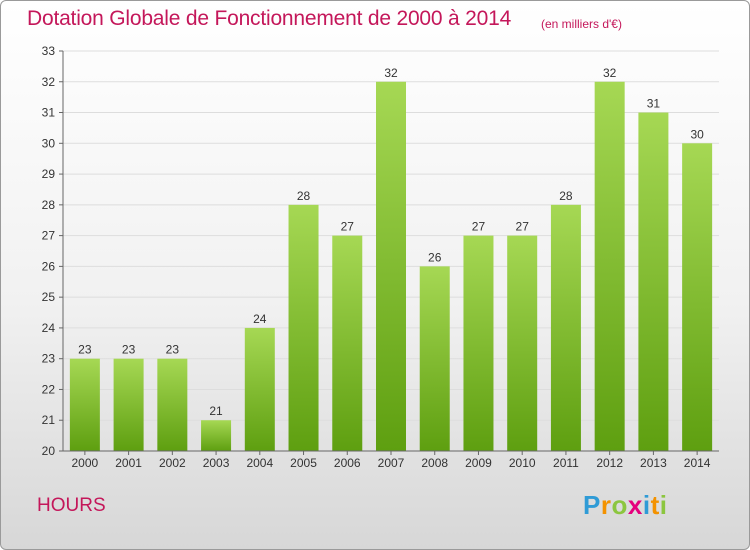 This screenshot has height=550, width=750. What do you see at coordinates (391, 463) in the screenshot?
I see `x-tick-label: 2007` at bounding box center [391, 463].